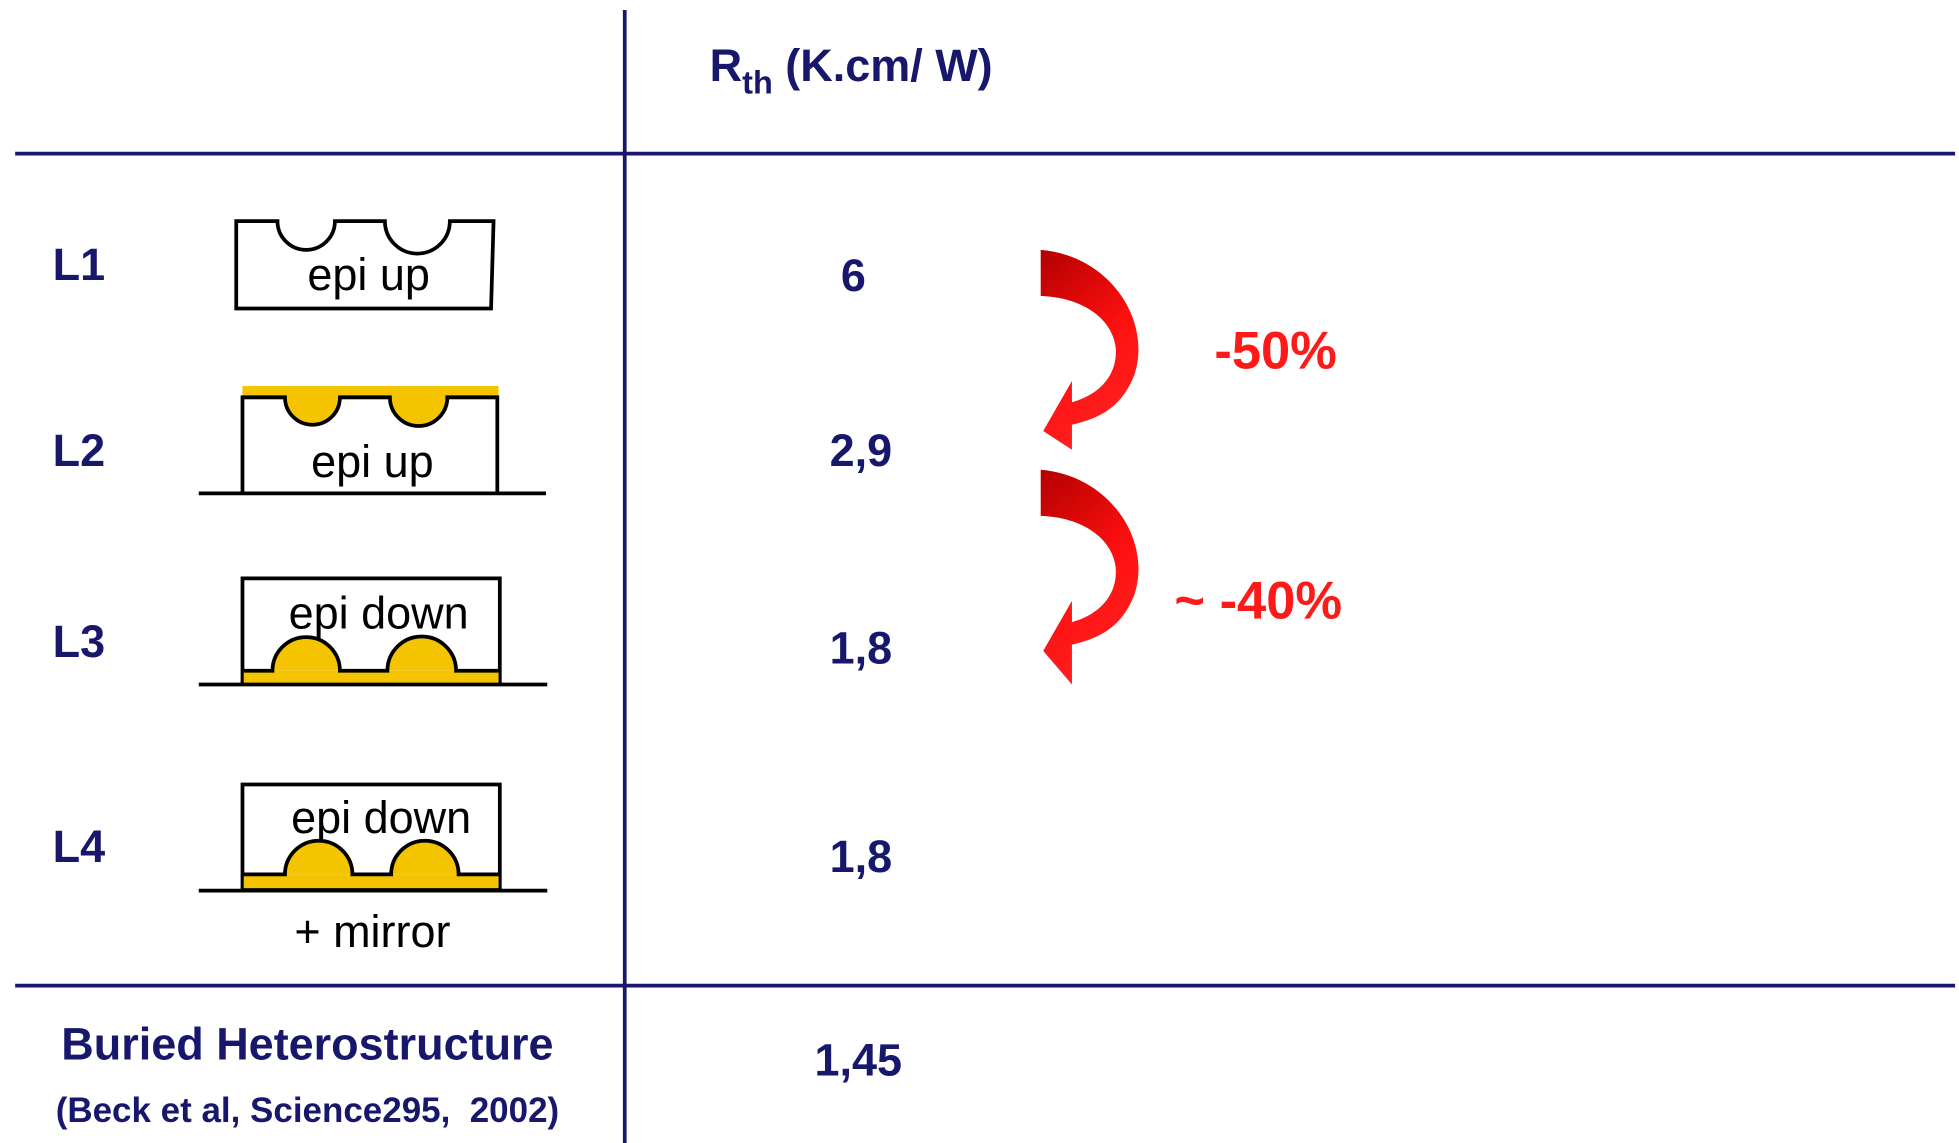 Image resolution: width=1959 pixels, height=1143 pixels. I want to click on diagram-l1: epi up, so click(365, 265).